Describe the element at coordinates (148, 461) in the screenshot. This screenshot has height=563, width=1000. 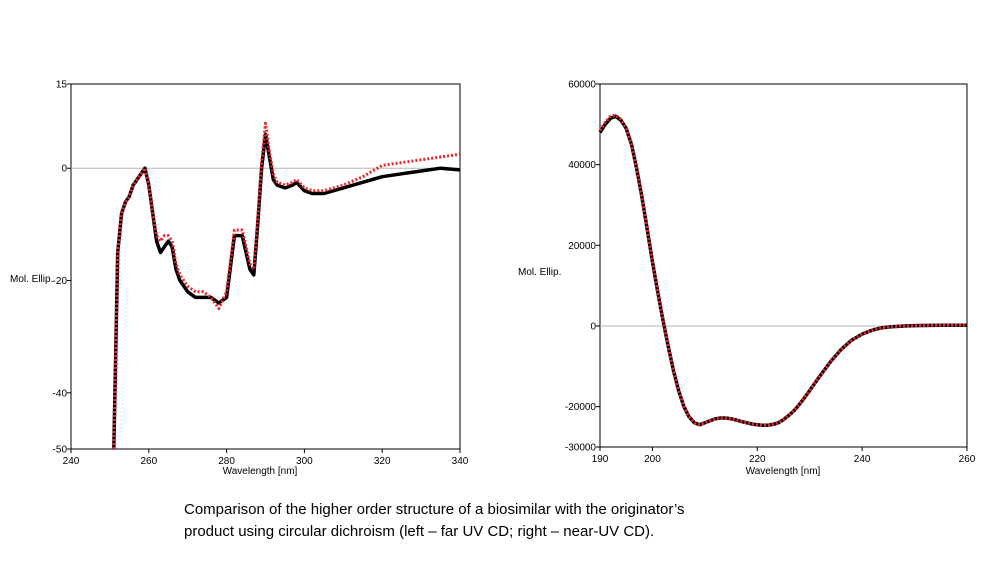
I see `left-x-tick-label: 260` at that location.